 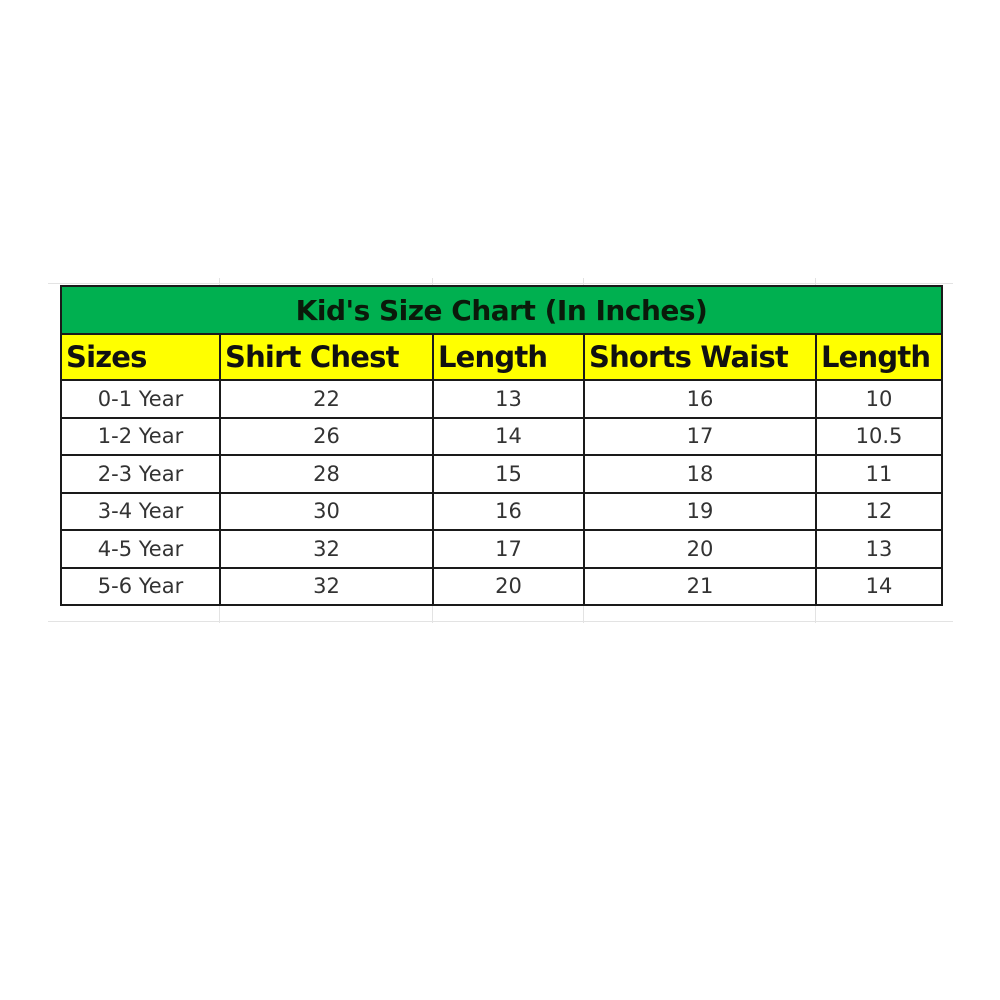 I want to click on cell-shorts-waist: 20, so click(x=700, y=549).